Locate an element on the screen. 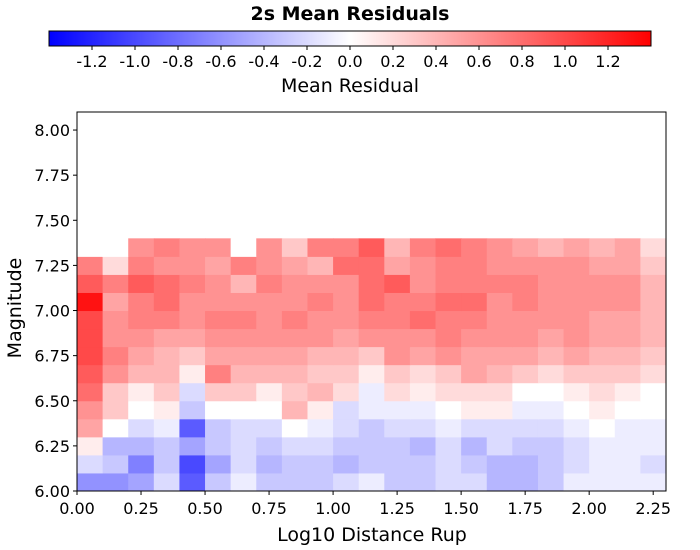  colorbar-tick-label: 0.6 is located at coordinates (478, 61).